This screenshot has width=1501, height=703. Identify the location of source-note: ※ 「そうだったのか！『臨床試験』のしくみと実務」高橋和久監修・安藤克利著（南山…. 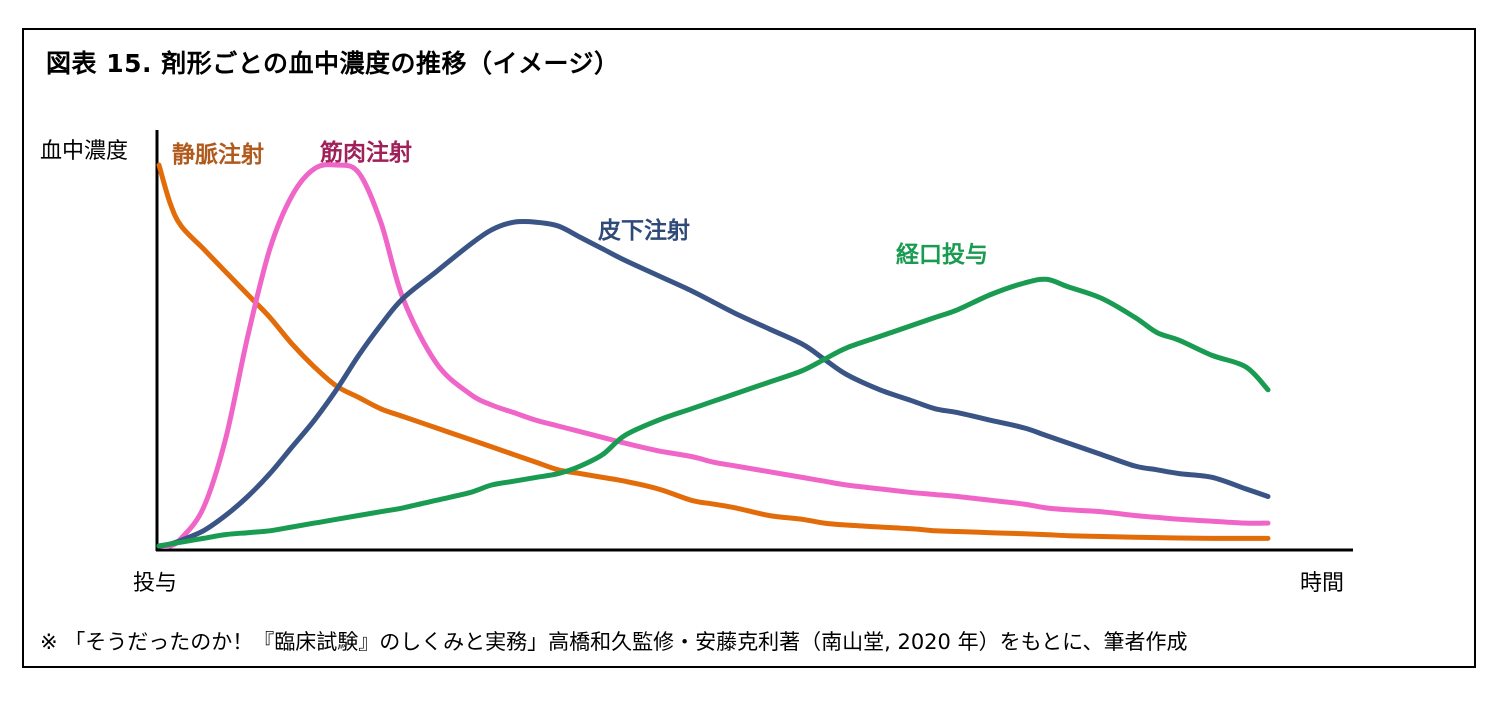
(614, 642).